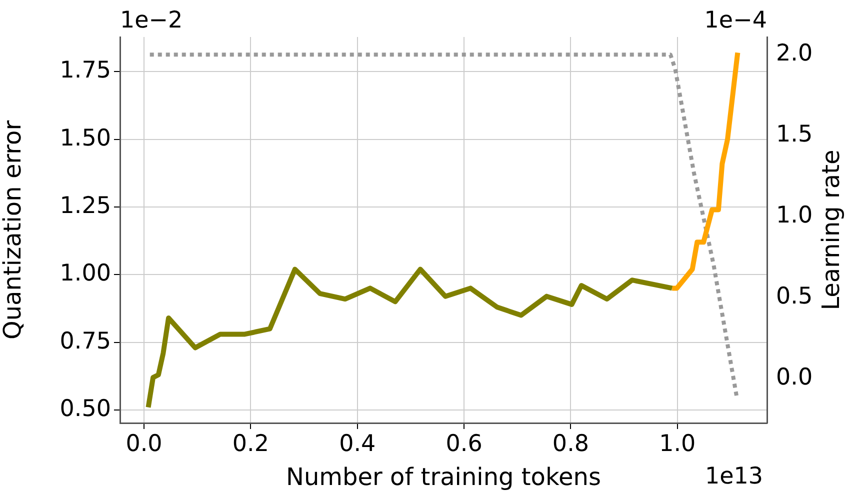 The width and height of the screenshot is (859, 493). What do you see at coordinates (794, 377) in the screenshot?
I see `y2-tick-label: 0.0` at bounding box center [794, 377].